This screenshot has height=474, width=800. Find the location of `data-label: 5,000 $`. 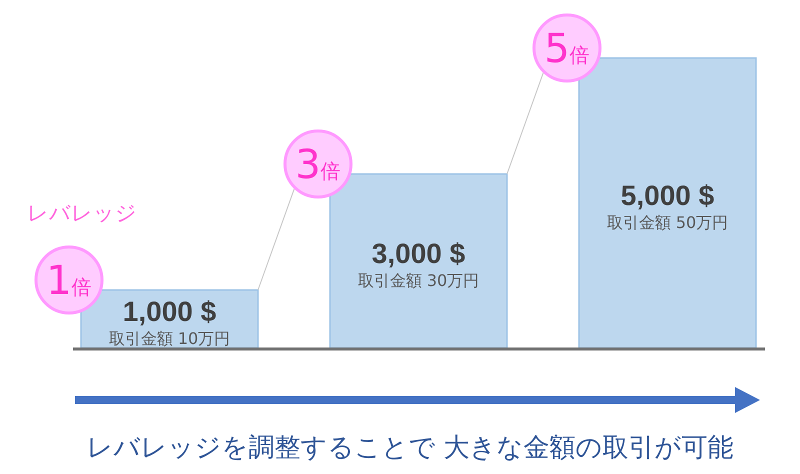

data-label: 5,000 $ is located at coordinates (667, 195).